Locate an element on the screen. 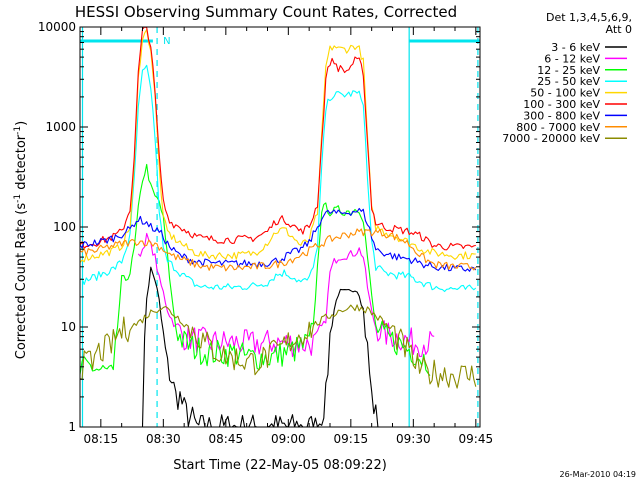 The height and width of the screenshot is (480, 640). legend-label-7: 800 - 7000 keV is located at coordinates (558, 127).